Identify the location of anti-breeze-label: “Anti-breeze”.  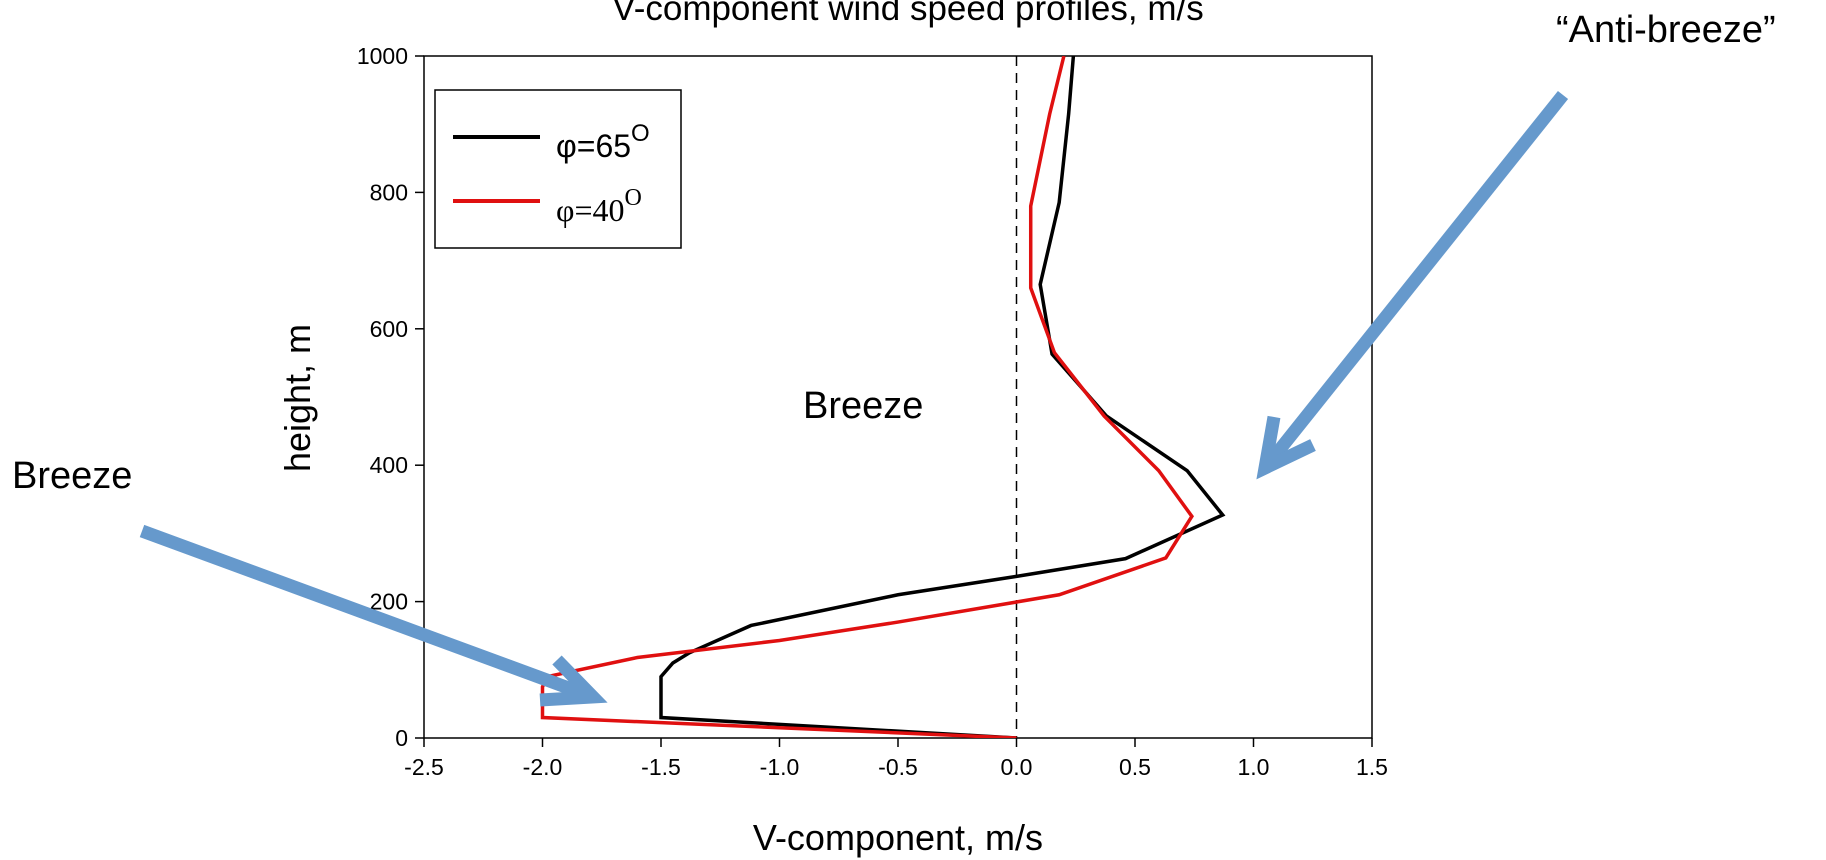
(1666, 30).